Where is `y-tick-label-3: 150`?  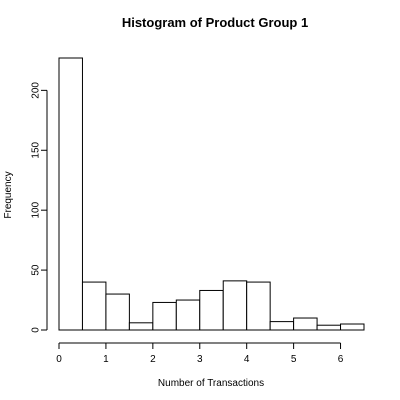
y-tick-label-3: 150 is located at coordinates (36, 149).